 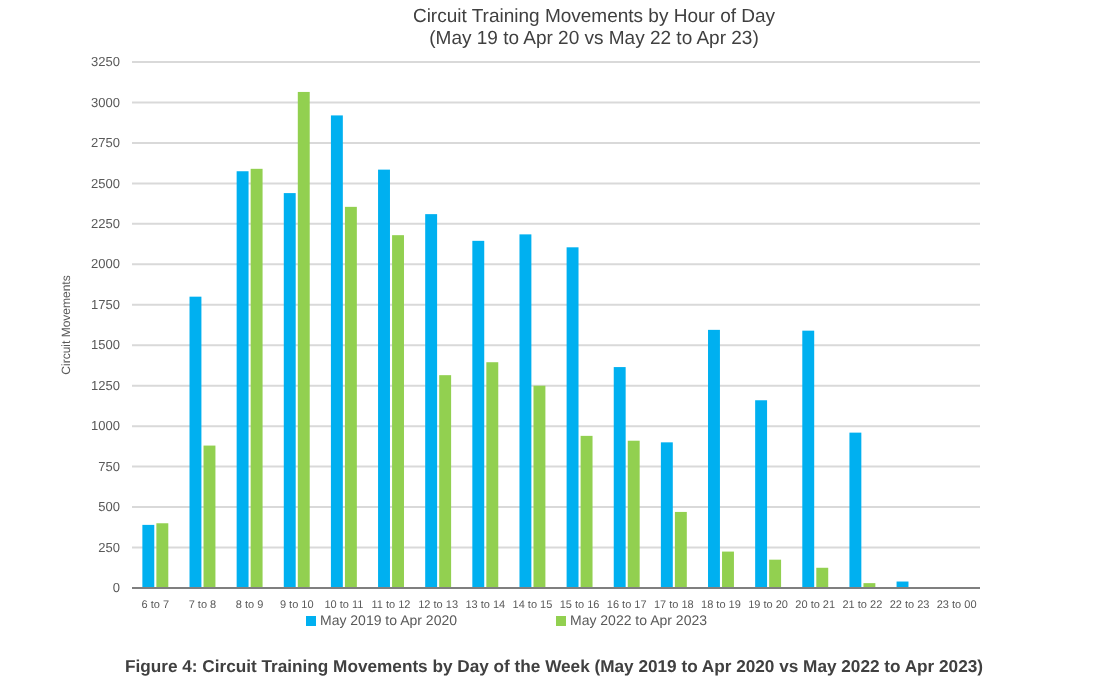 What do you see at coordinates (554, 666) in the screenshot?
I see `caption: Figure 4: Circuit Training Movements by Day of the Week (May 2019 to Apr 2020 vs May 2022 to Apr 2023)` at bounding box center [554, 666].